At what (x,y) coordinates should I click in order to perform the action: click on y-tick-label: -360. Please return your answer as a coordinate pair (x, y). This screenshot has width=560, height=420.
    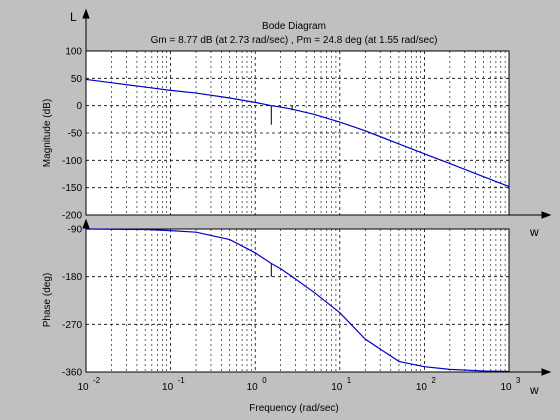
    Looking at the image, I should click on (72, 373).